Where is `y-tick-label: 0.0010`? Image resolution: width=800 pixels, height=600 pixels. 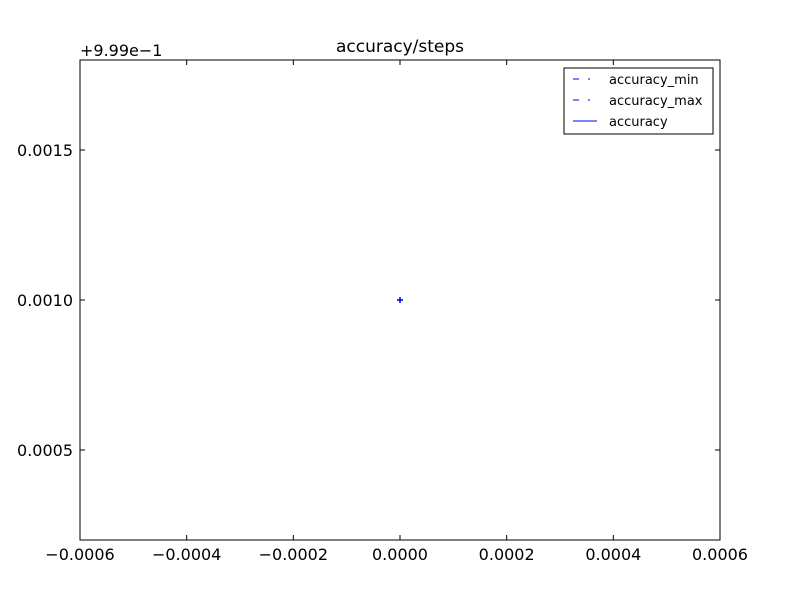
y-tick-label: 0.0010 is located at coordinates (45, 300).